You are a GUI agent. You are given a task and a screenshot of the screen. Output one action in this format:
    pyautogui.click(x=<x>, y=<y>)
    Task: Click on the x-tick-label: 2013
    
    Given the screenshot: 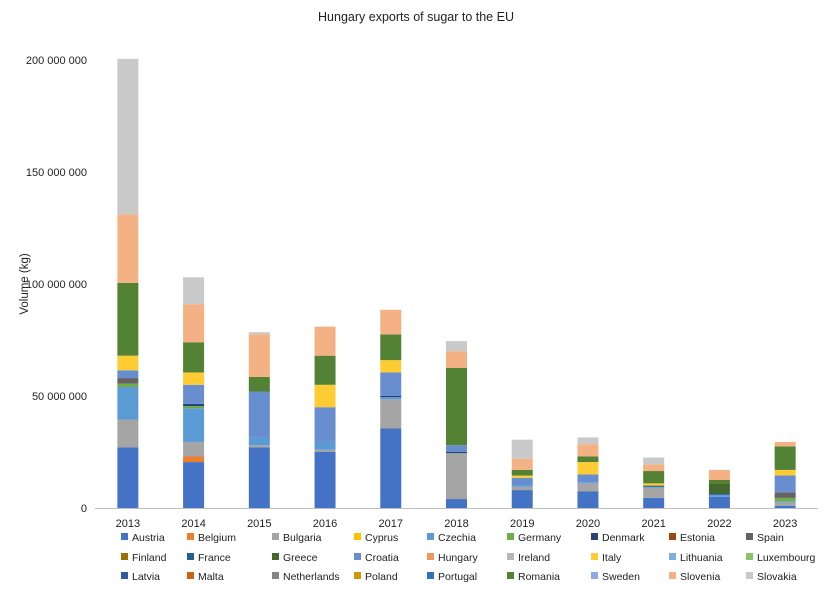 What is the action you would take?
    pyautogui.click(x=128, y=524)
    